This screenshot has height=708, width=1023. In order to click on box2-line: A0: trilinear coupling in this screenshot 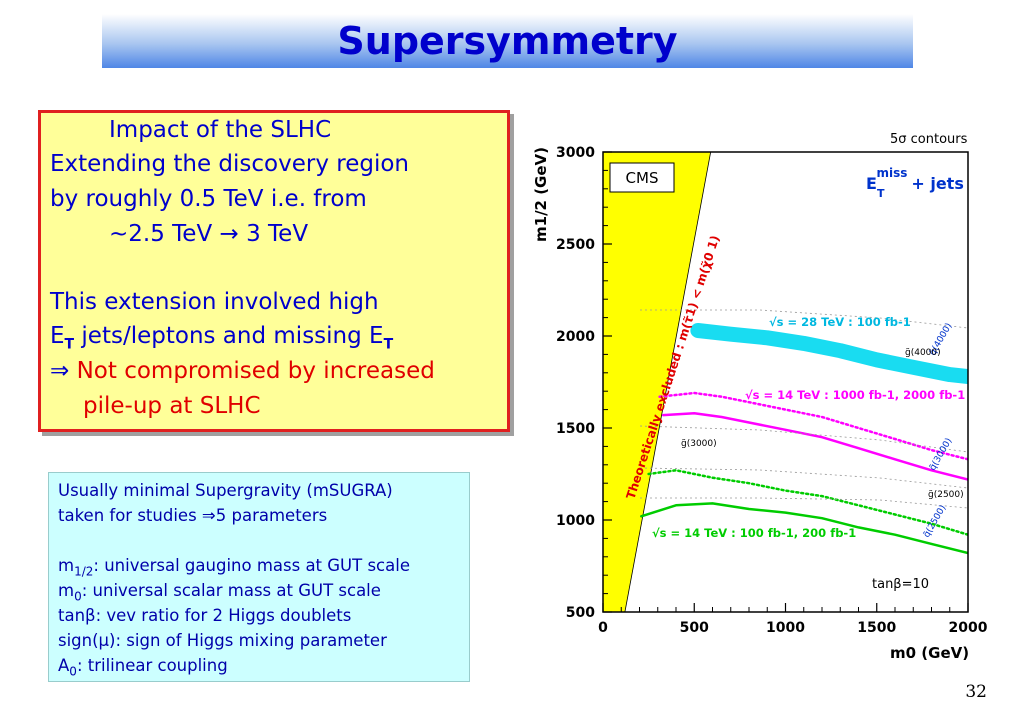, I will do `click(143, 667)`.